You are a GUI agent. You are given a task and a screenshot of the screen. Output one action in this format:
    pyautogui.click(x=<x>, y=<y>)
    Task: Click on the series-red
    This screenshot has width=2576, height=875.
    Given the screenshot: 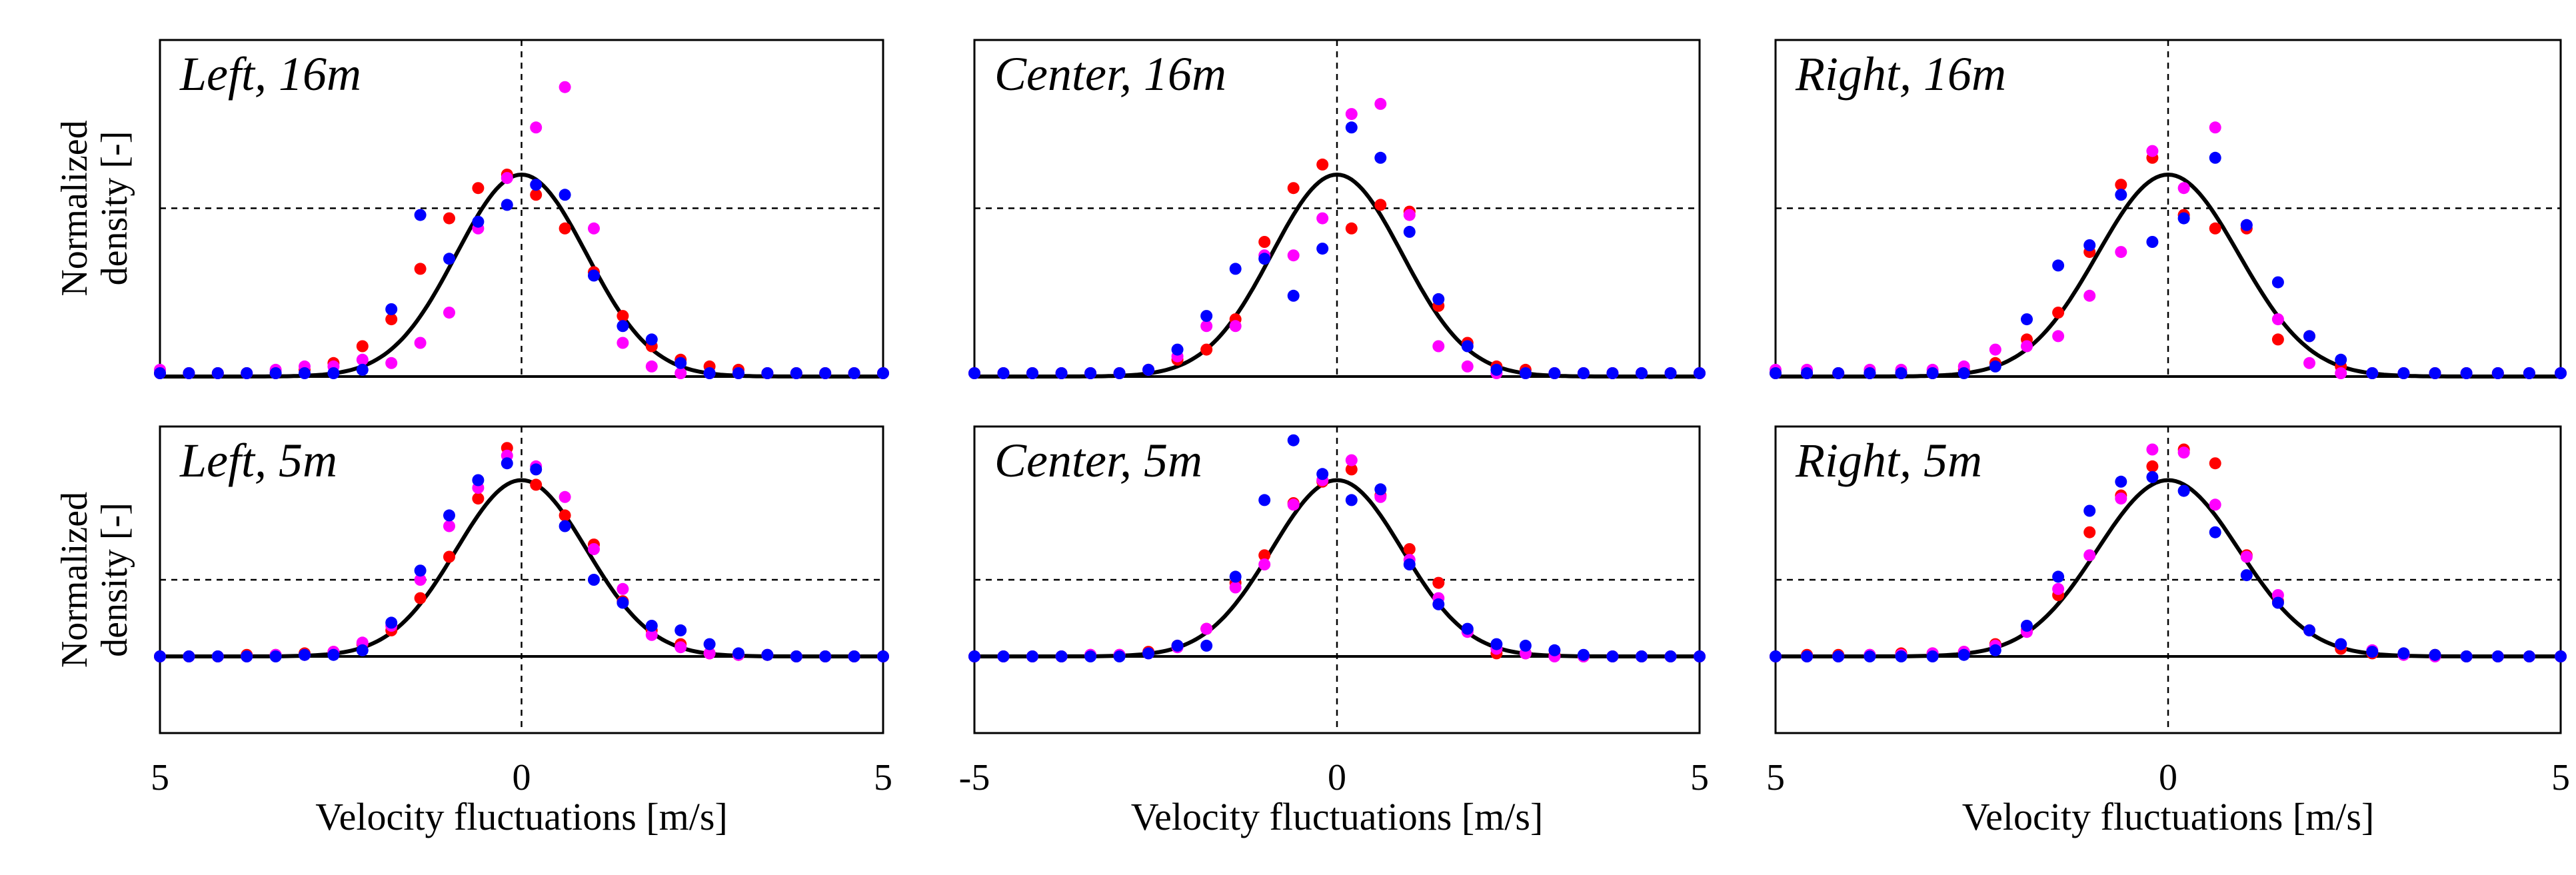 What is the action you would take?
    pyautogui.click(x=2168, y=265)
    